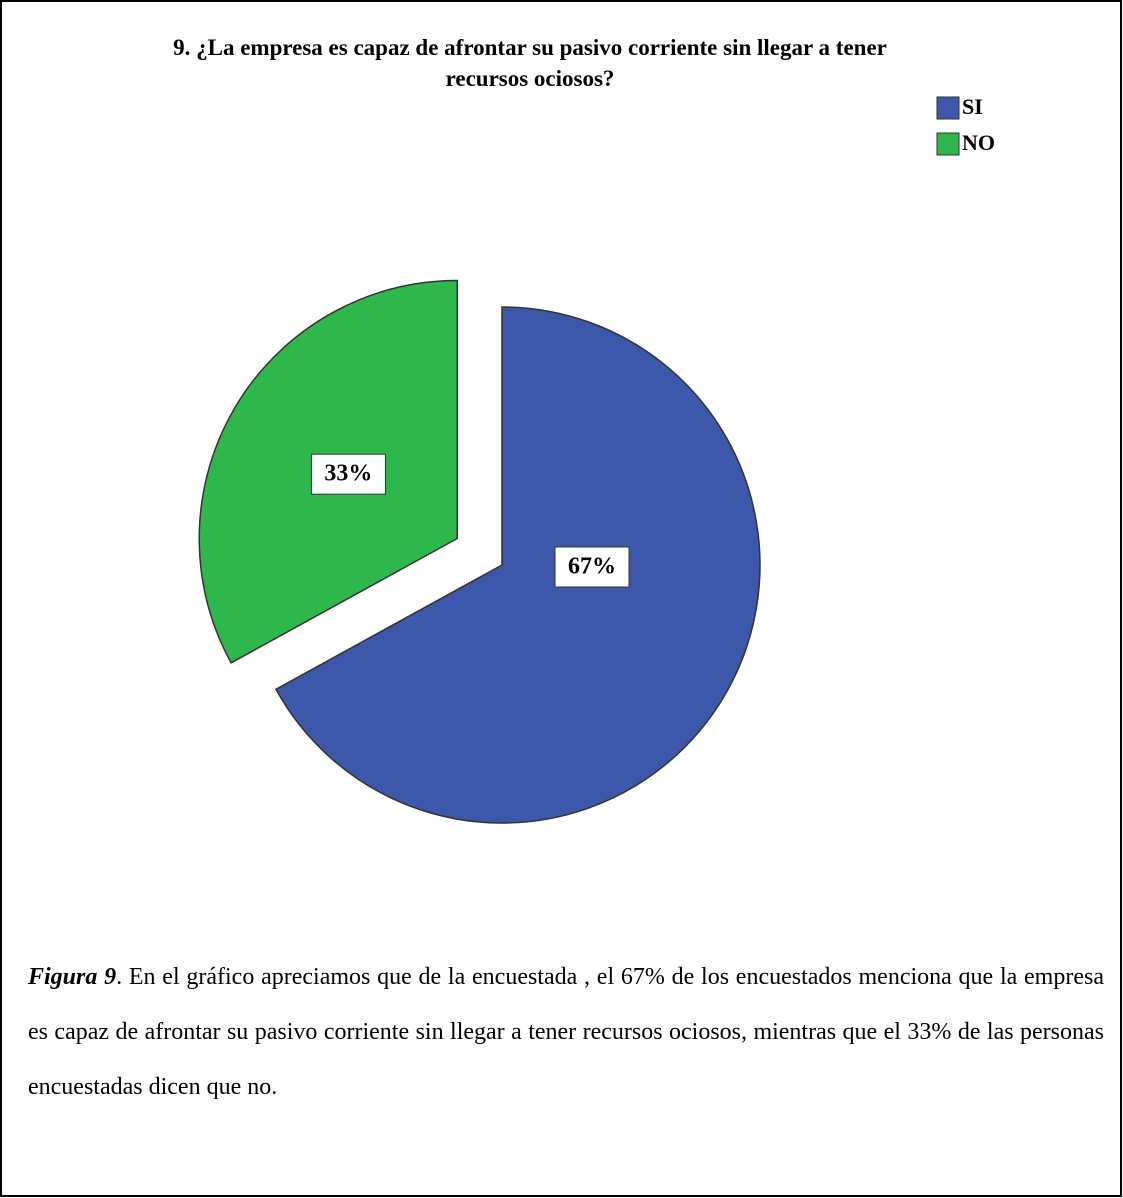 This screenshot has height=1198, width=1123. I want to click on data-label: 67%, so click(592, 567).